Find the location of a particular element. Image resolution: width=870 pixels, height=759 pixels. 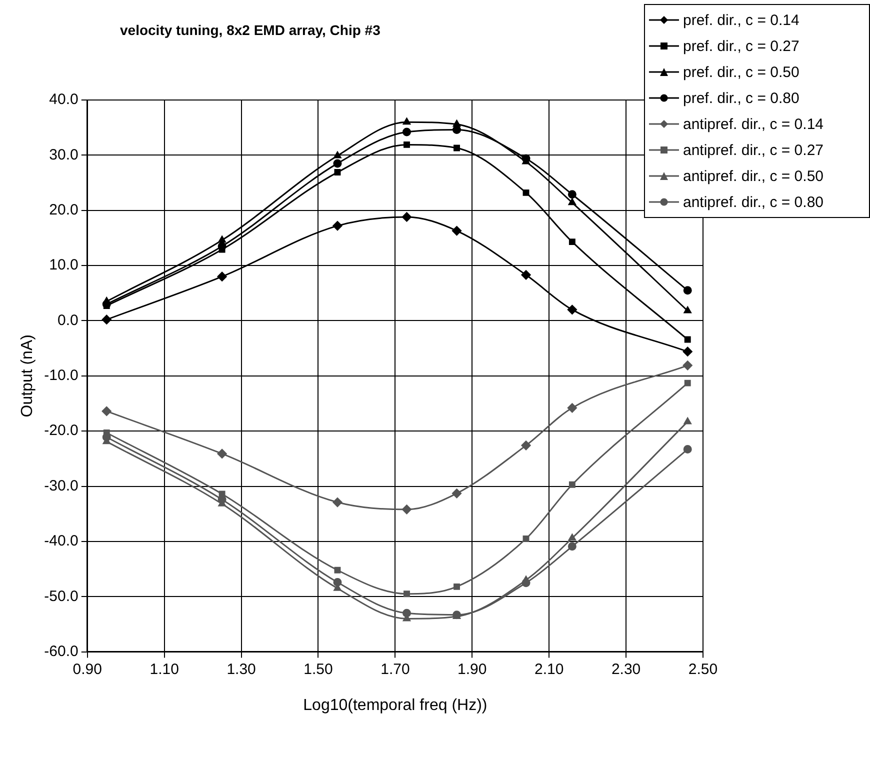

y-tick-label: -10.0 is located at coordinates (61, 375).